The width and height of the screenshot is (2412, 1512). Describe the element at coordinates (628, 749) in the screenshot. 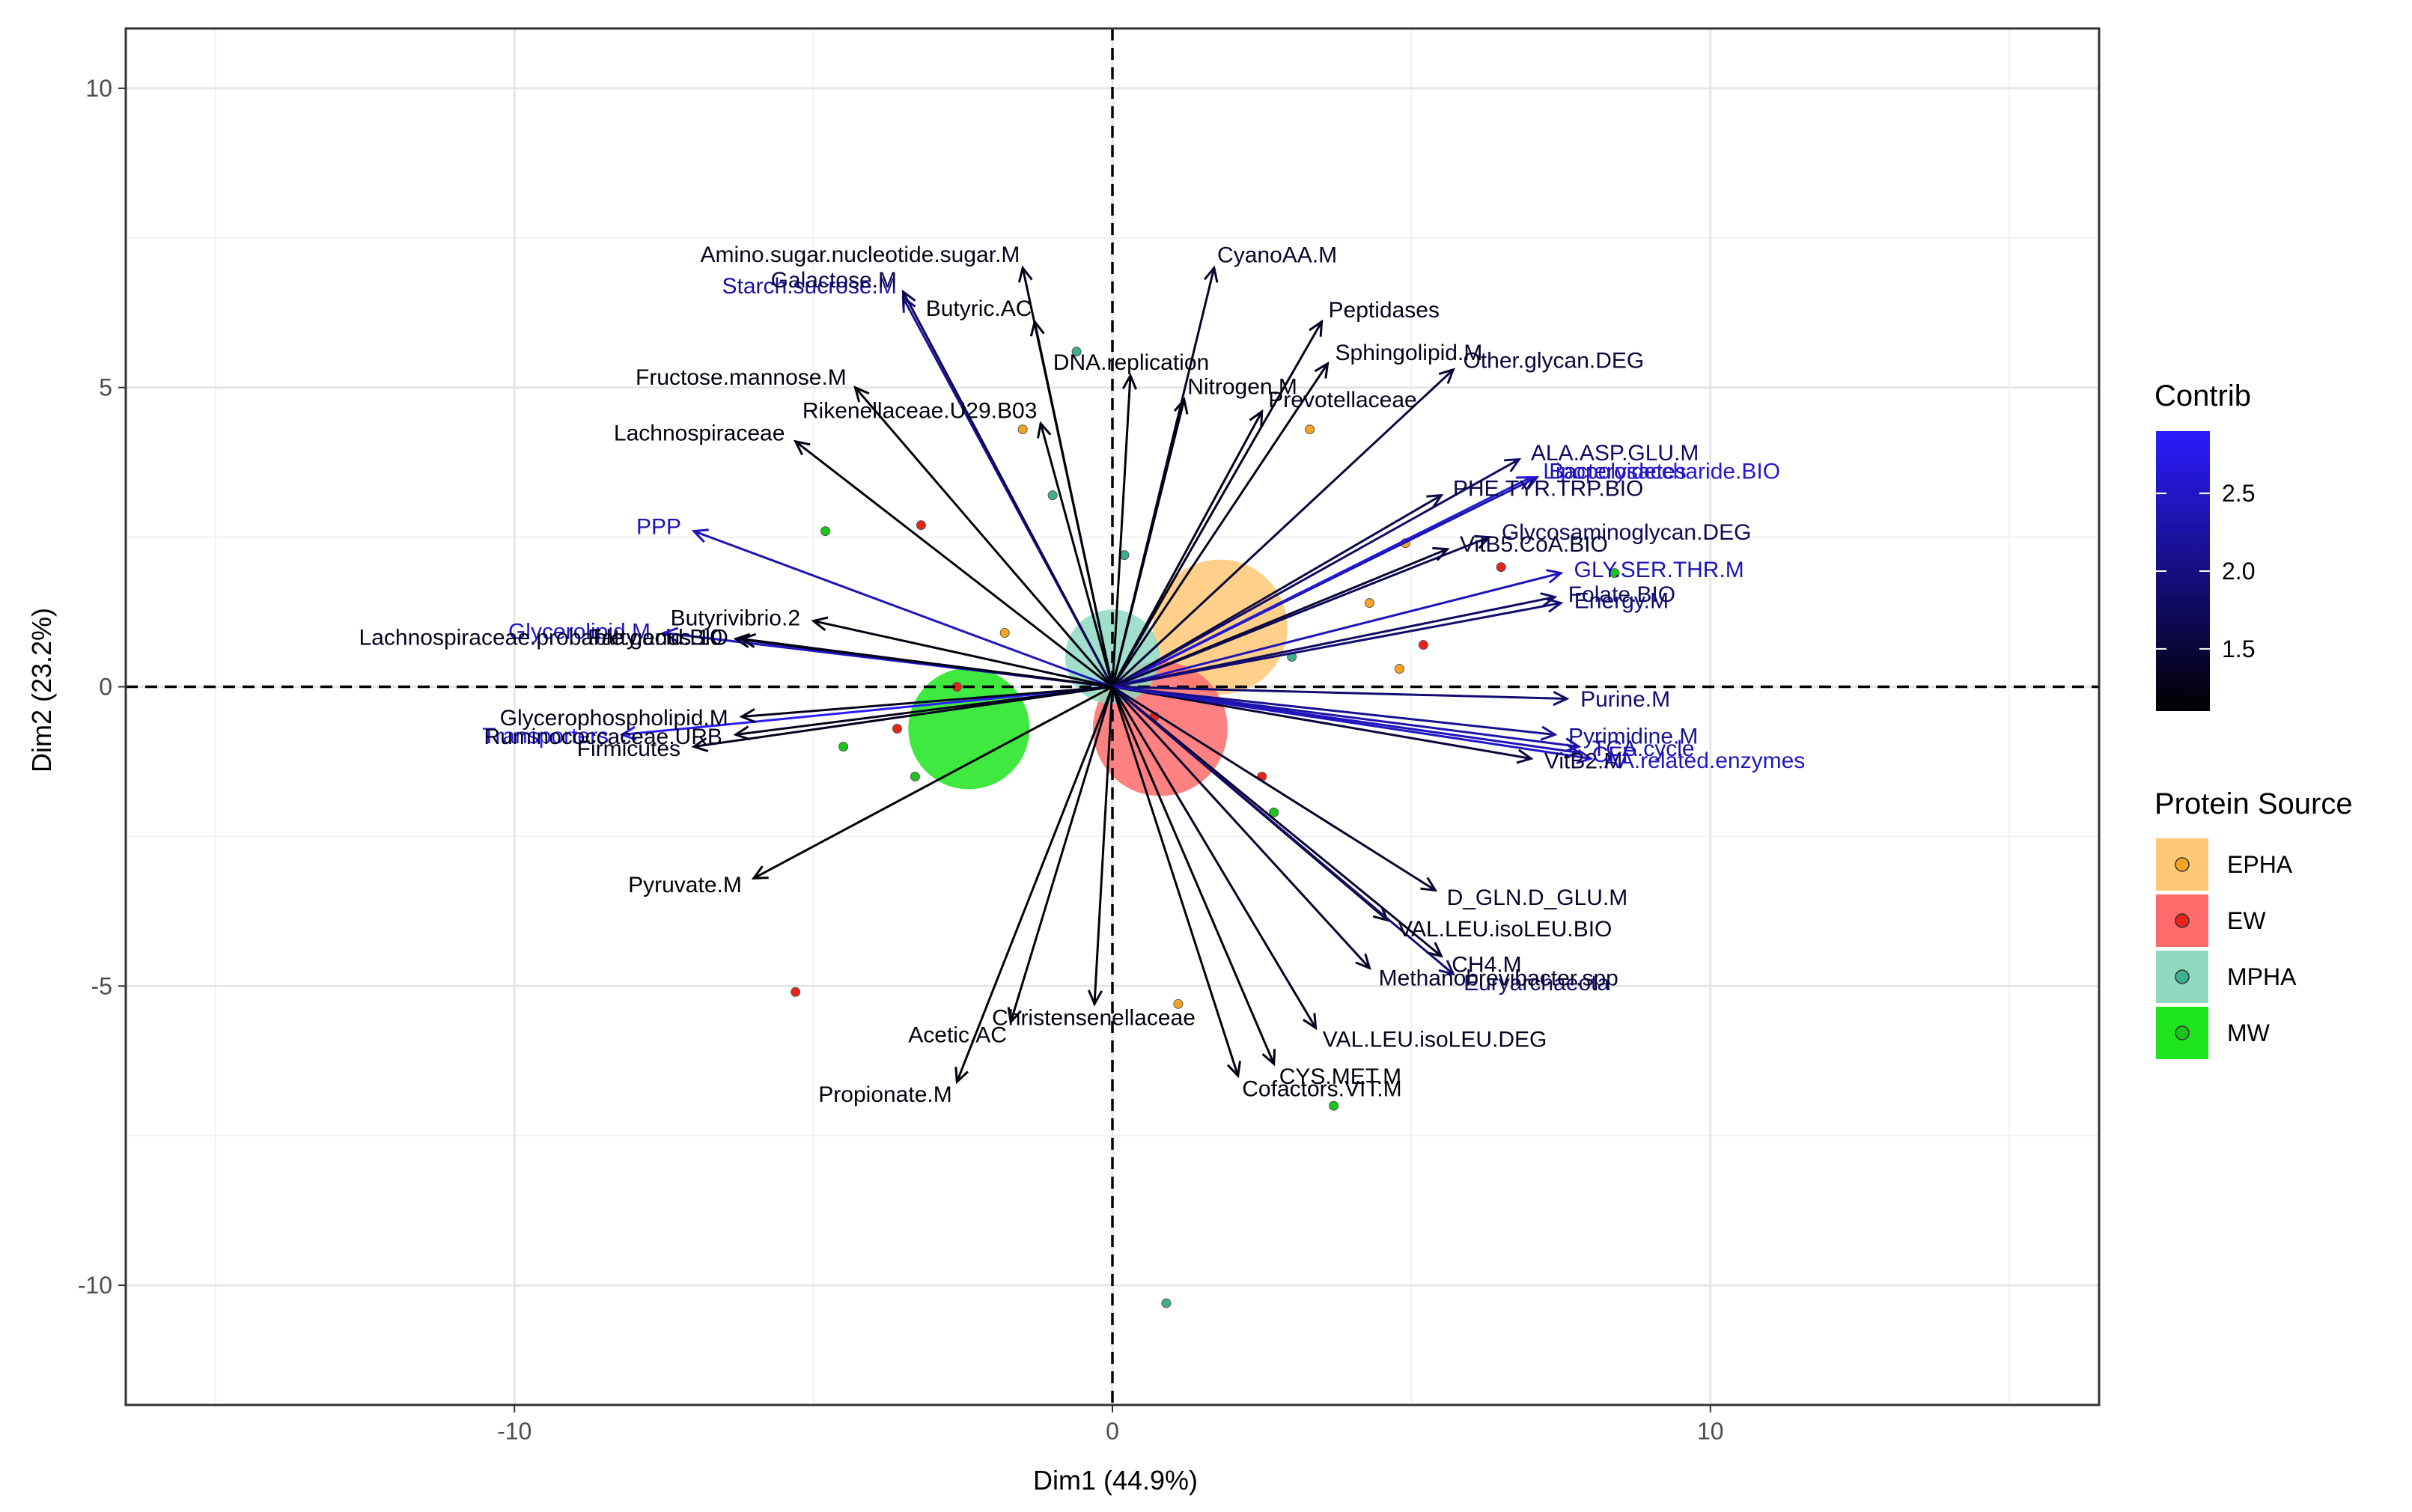

I see `variable-label: Firmicutes` at that location.